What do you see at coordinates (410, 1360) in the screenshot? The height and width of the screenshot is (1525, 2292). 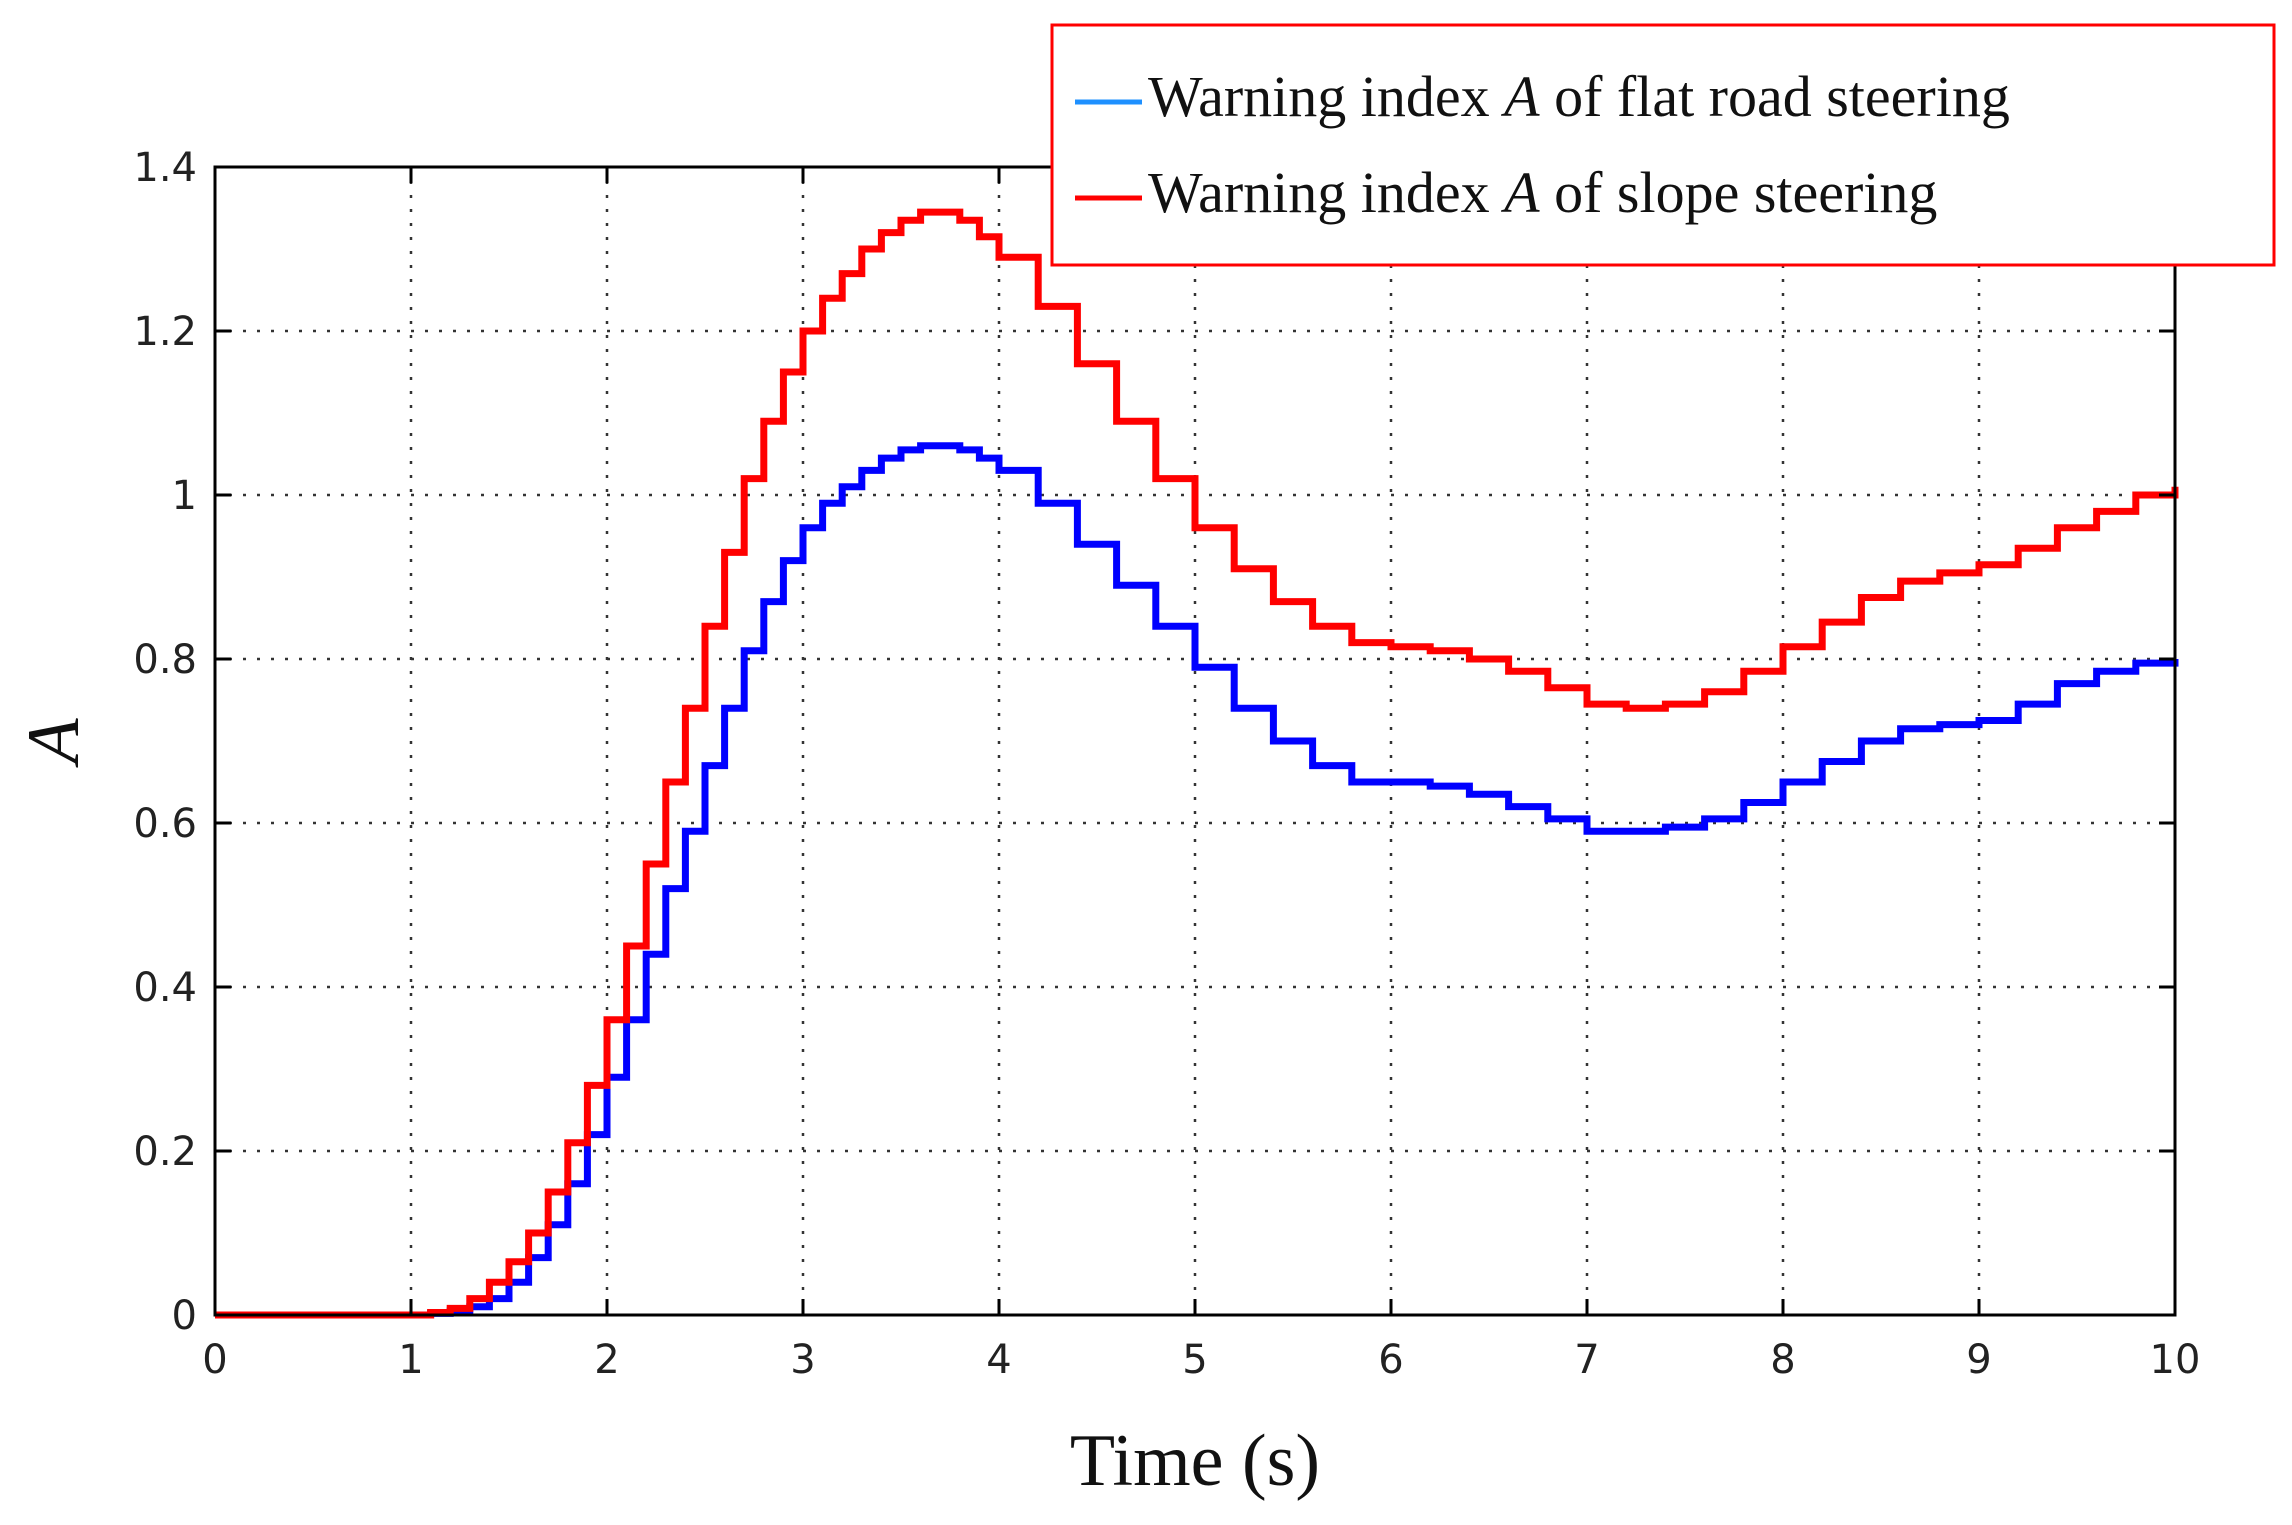 I see `x-tick-label-1: 1` at bounding box center [410, 1360].